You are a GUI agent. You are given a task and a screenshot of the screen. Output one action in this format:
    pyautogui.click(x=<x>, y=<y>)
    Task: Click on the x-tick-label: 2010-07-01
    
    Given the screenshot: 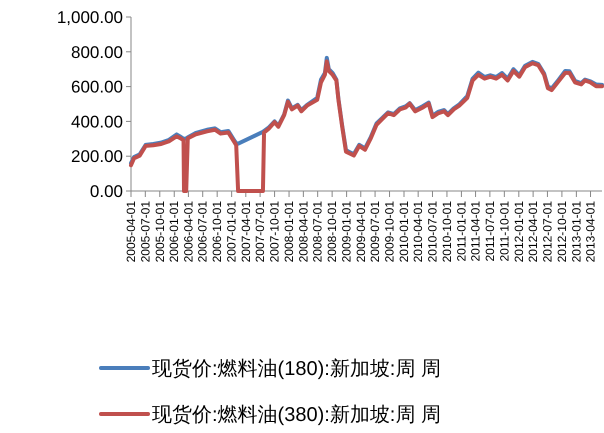 What is the action you would take?
    pyautogui.click(x=432, y=231)
    